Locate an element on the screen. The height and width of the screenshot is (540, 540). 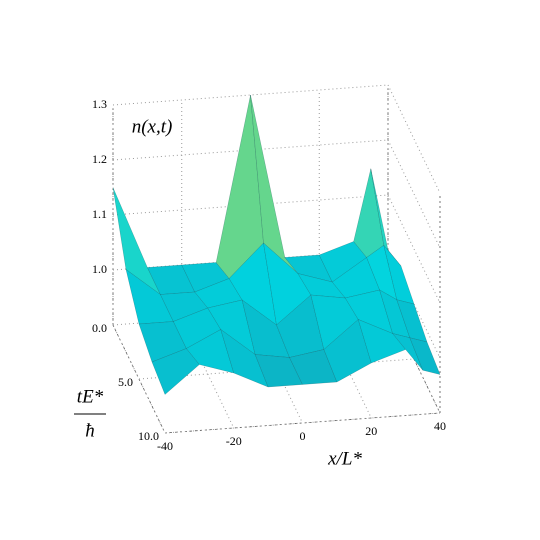
z-tick-label: 1.2 is located at coordinates (99, 159).